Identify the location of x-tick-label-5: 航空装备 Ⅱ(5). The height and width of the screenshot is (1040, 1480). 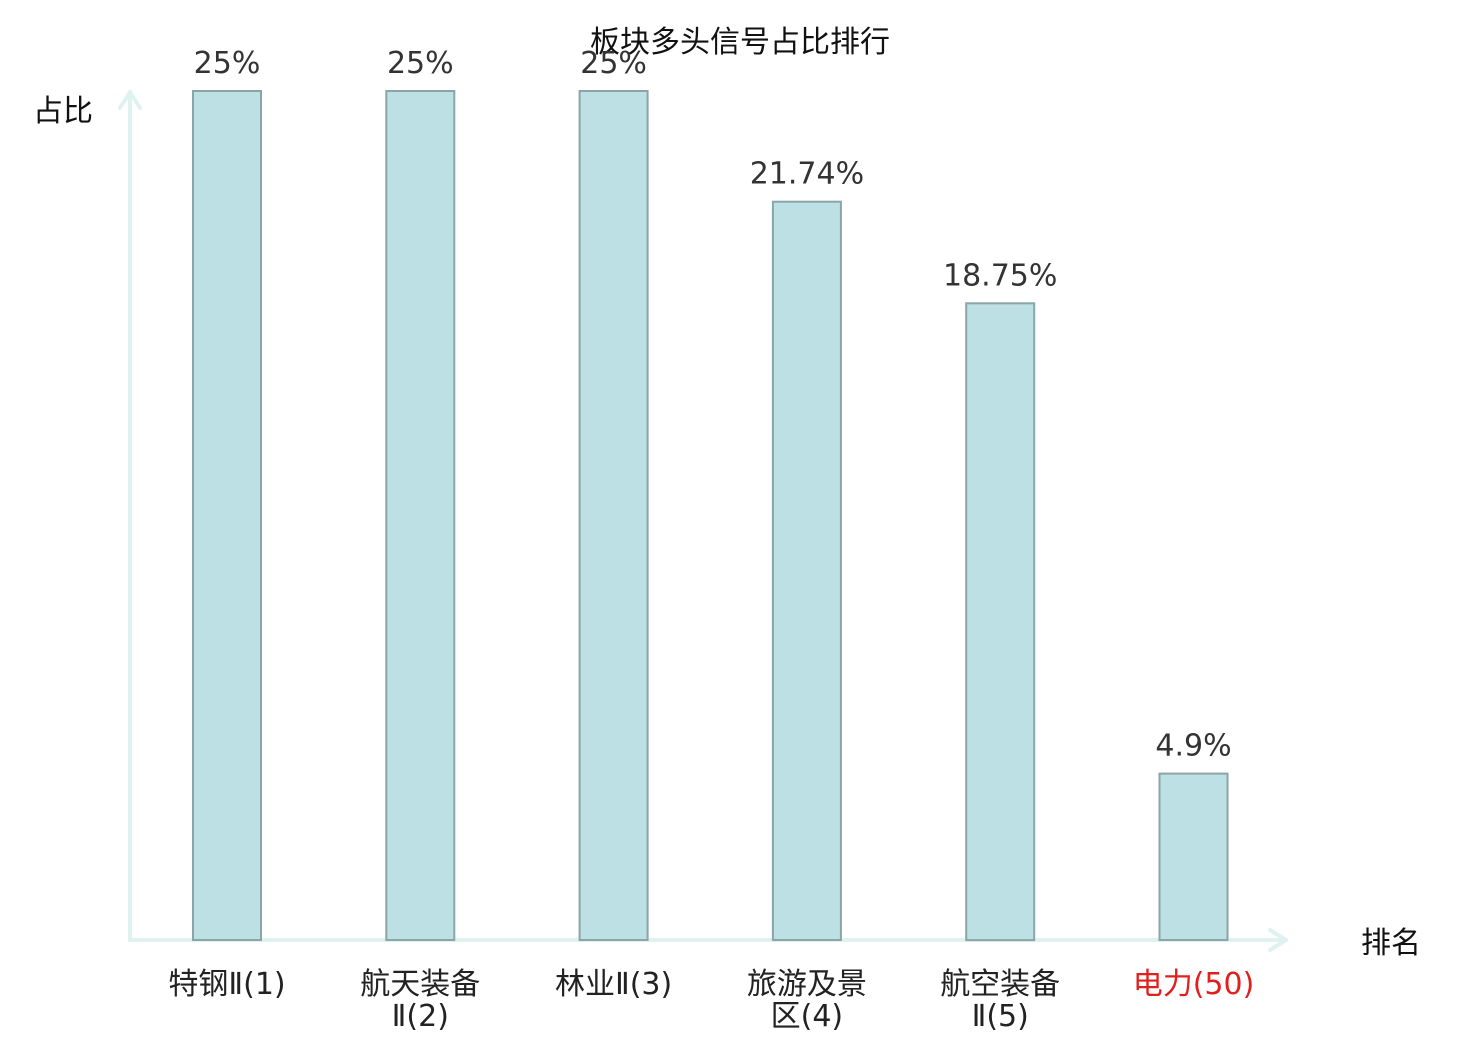
(1000, 1000).